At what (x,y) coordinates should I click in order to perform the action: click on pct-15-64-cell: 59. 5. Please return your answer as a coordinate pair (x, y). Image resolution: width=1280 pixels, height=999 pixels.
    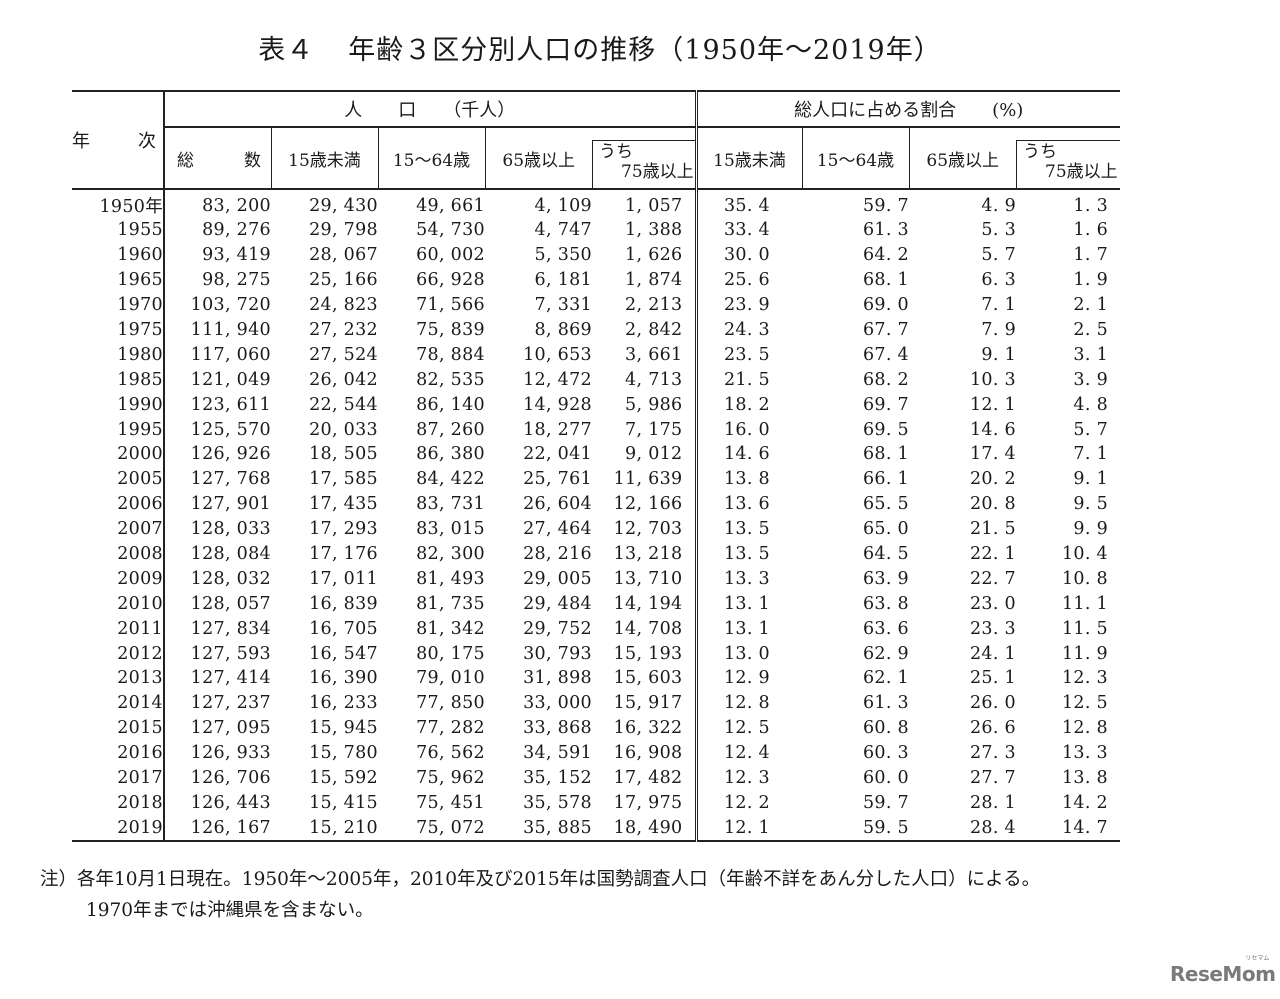
    Looking at the image, I should click on (855, 829).